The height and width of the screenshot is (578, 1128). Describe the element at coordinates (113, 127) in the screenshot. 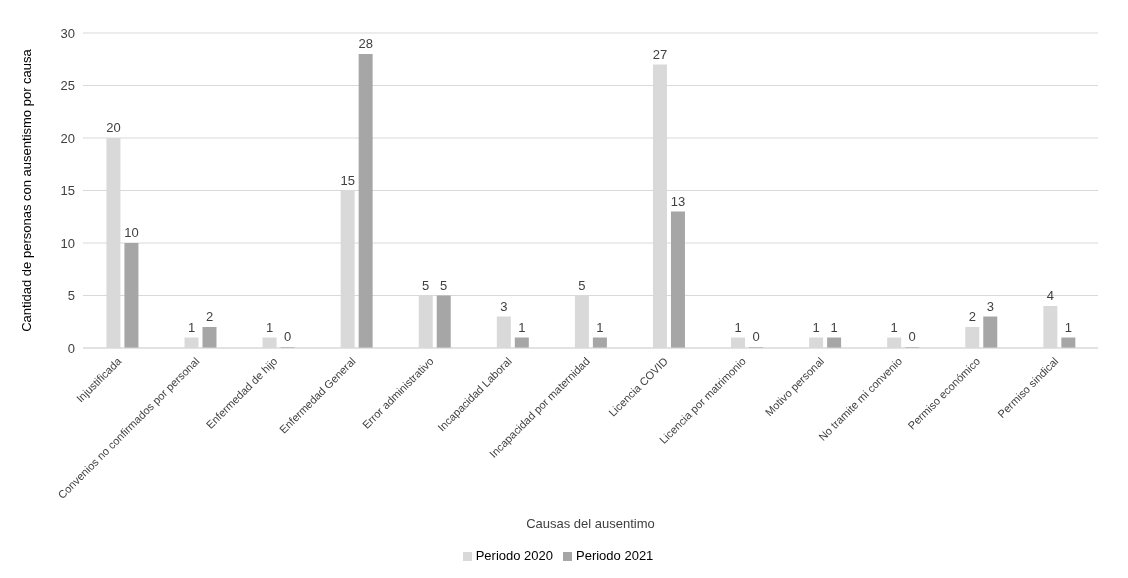

I see `data-label: 20` at that location.